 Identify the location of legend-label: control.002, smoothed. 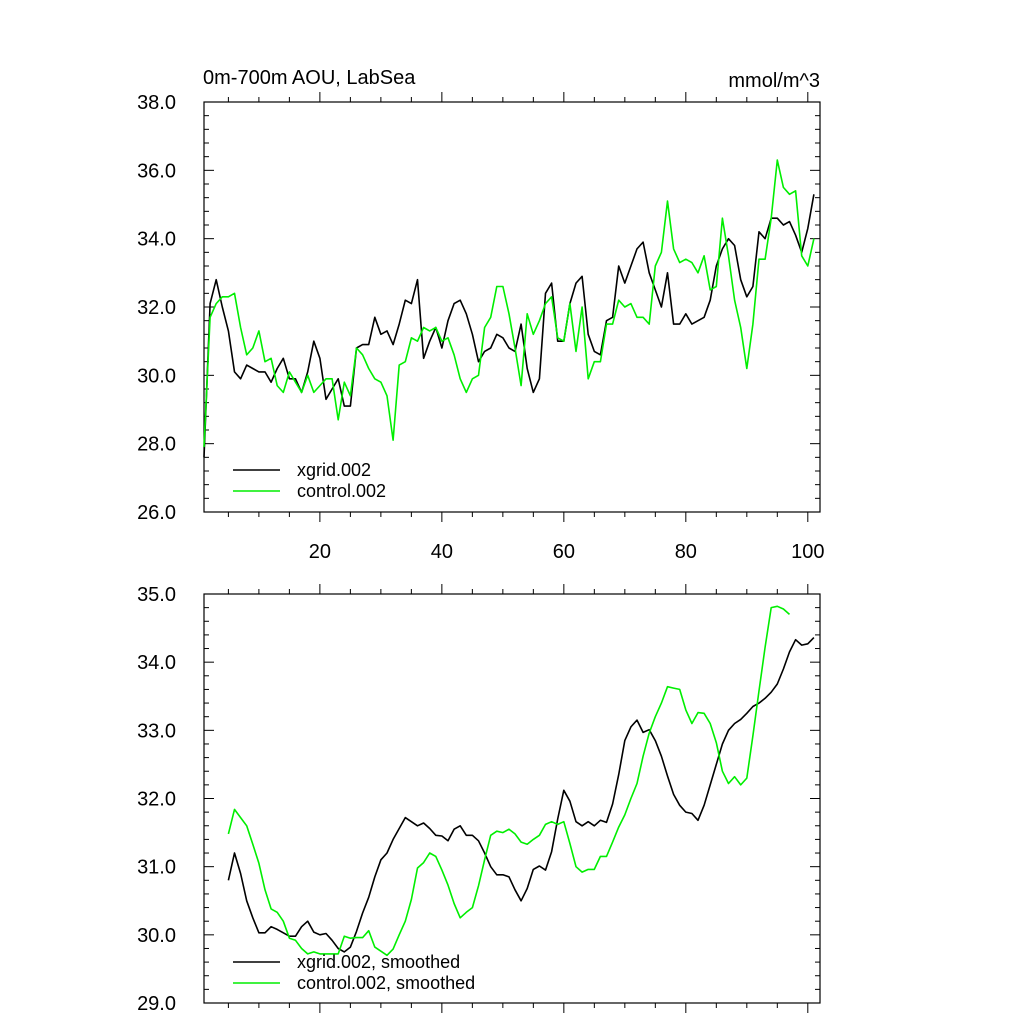
(386, 983).